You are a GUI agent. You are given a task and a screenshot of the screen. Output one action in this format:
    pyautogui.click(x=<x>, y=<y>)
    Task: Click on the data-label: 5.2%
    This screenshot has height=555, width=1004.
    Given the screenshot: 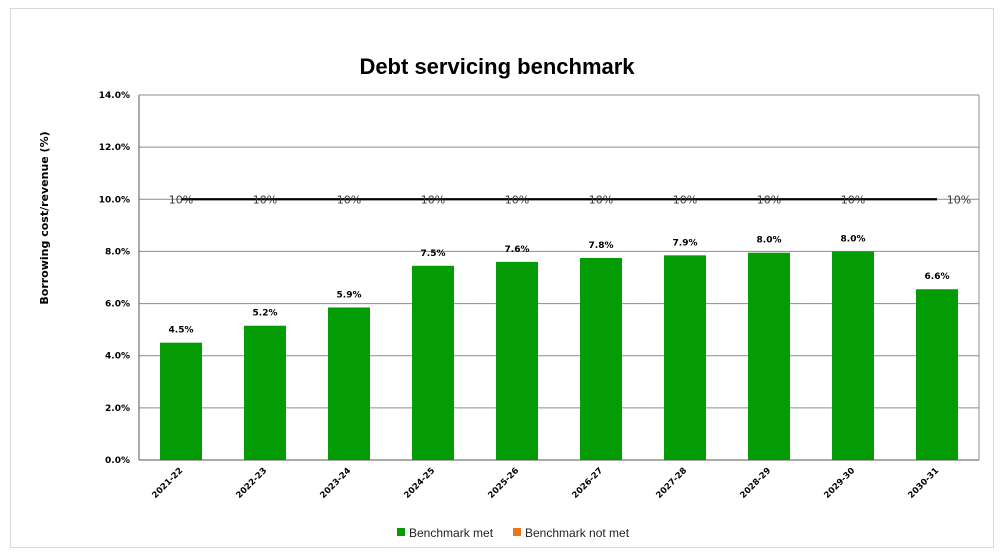 What is the action you would take?
    pyautogui.click(x=265, y=314)
    